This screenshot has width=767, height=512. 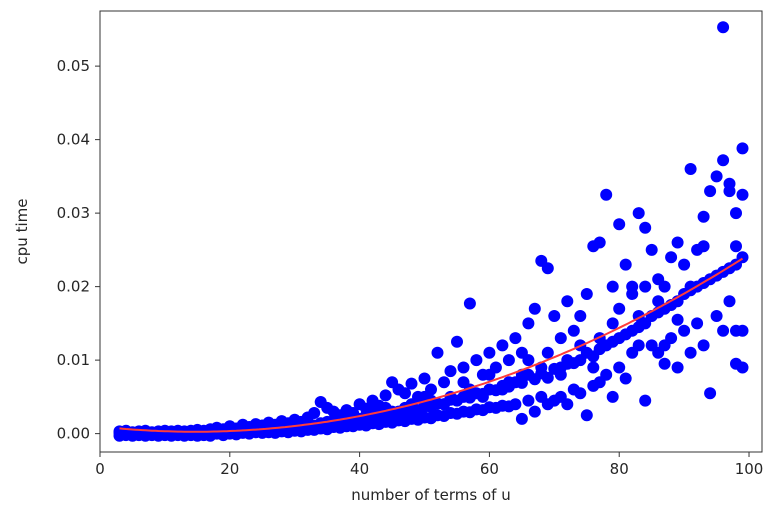 What do you see at coordinates (73, 360) in the screenshot?
I see `y-tick-label: 0.01` at bounding box center [73, 360].